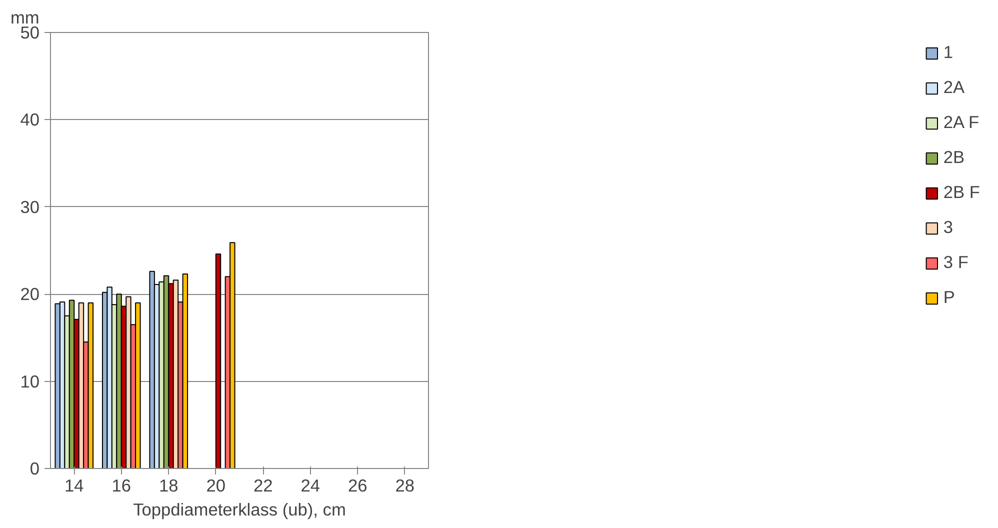 The image size is (998, 528). What do you see at coordinates (949, 297) in the screenshot?
I see `legend-label: P` at bounding box center [949, 297].